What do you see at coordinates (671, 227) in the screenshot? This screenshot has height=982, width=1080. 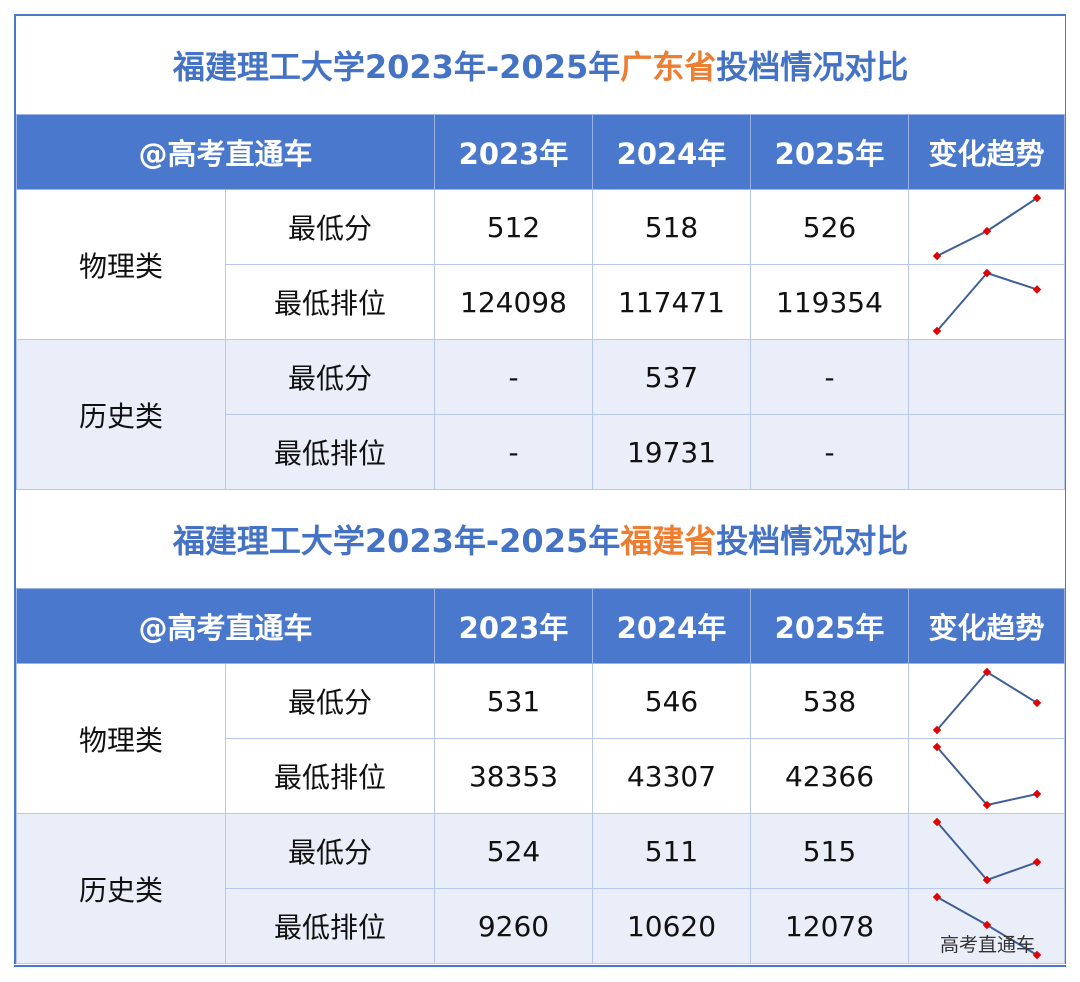 I see `value-cell: 518` at bounding box center [671, 227].